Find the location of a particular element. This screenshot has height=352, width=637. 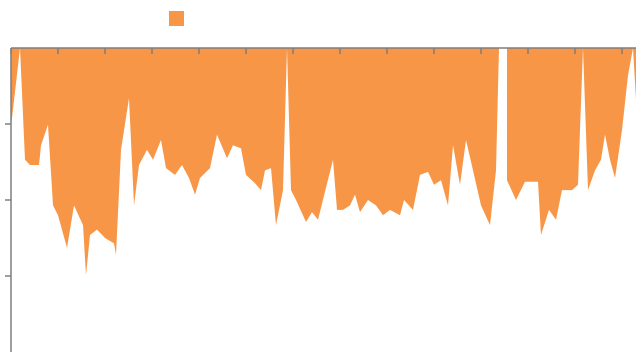

legend-swatch is located at coordinates (176, 18).